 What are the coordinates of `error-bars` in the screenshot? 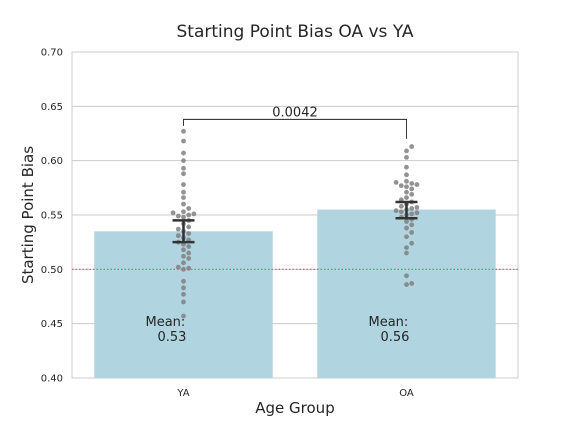 It's located at (295, 222).